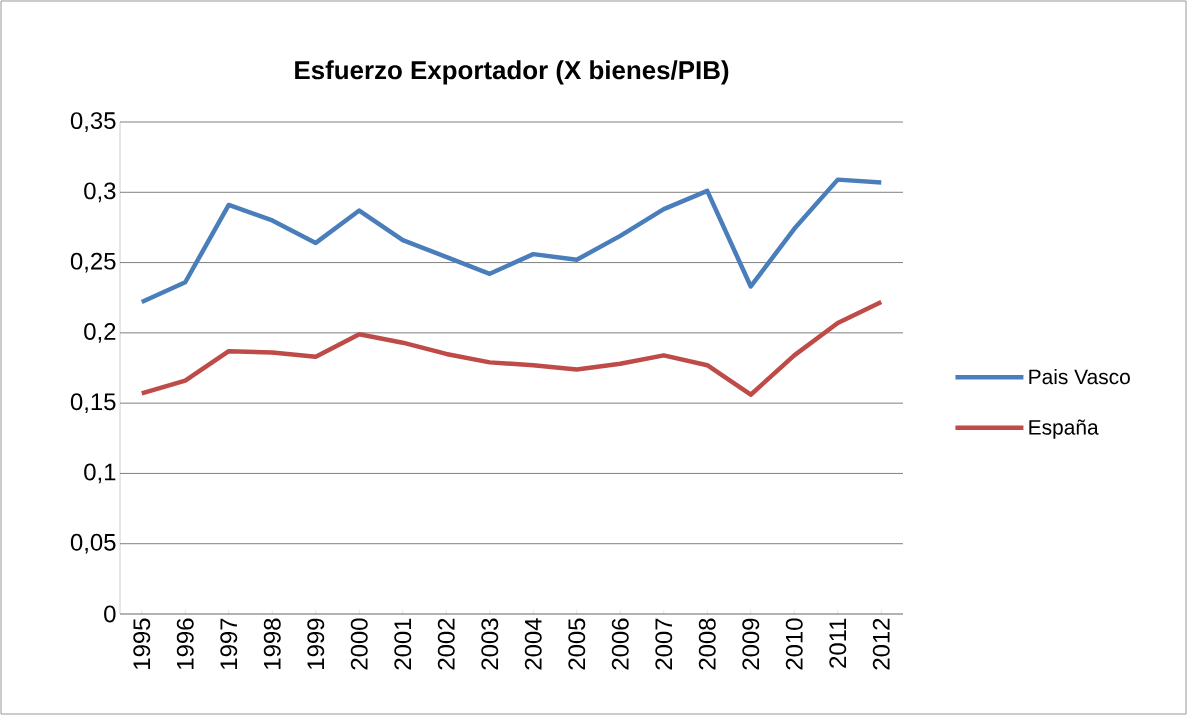 This screenshot has height=715, width=1187. What do you see at coordinates (881, 644) in the screenshot?
I see `x-tick-label: 2012` at bounding box center [881, 644].